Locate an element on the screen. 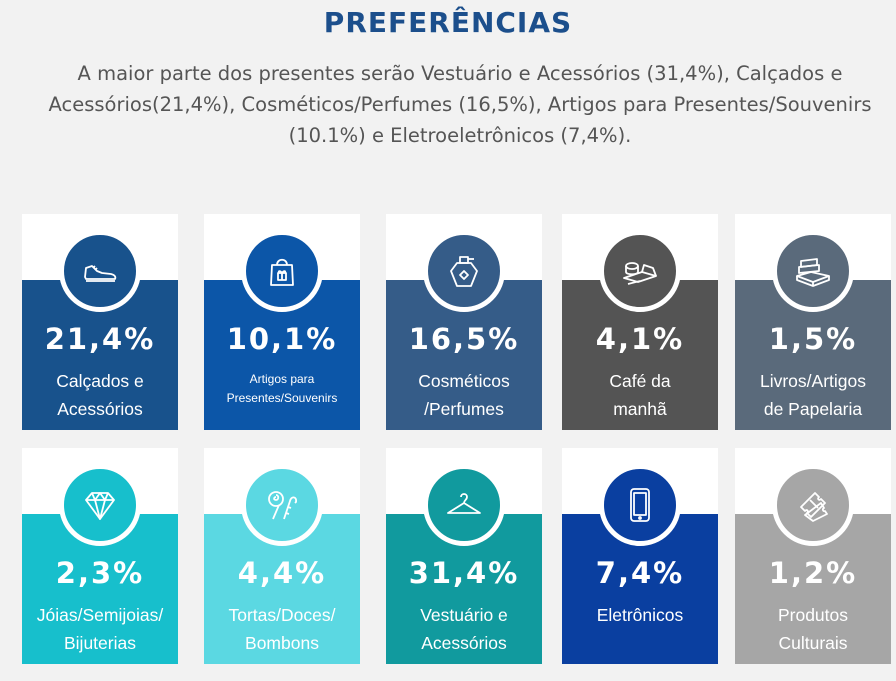  card-label: Tortas/Doces/ Bombons is located at coordinates (282, 629).